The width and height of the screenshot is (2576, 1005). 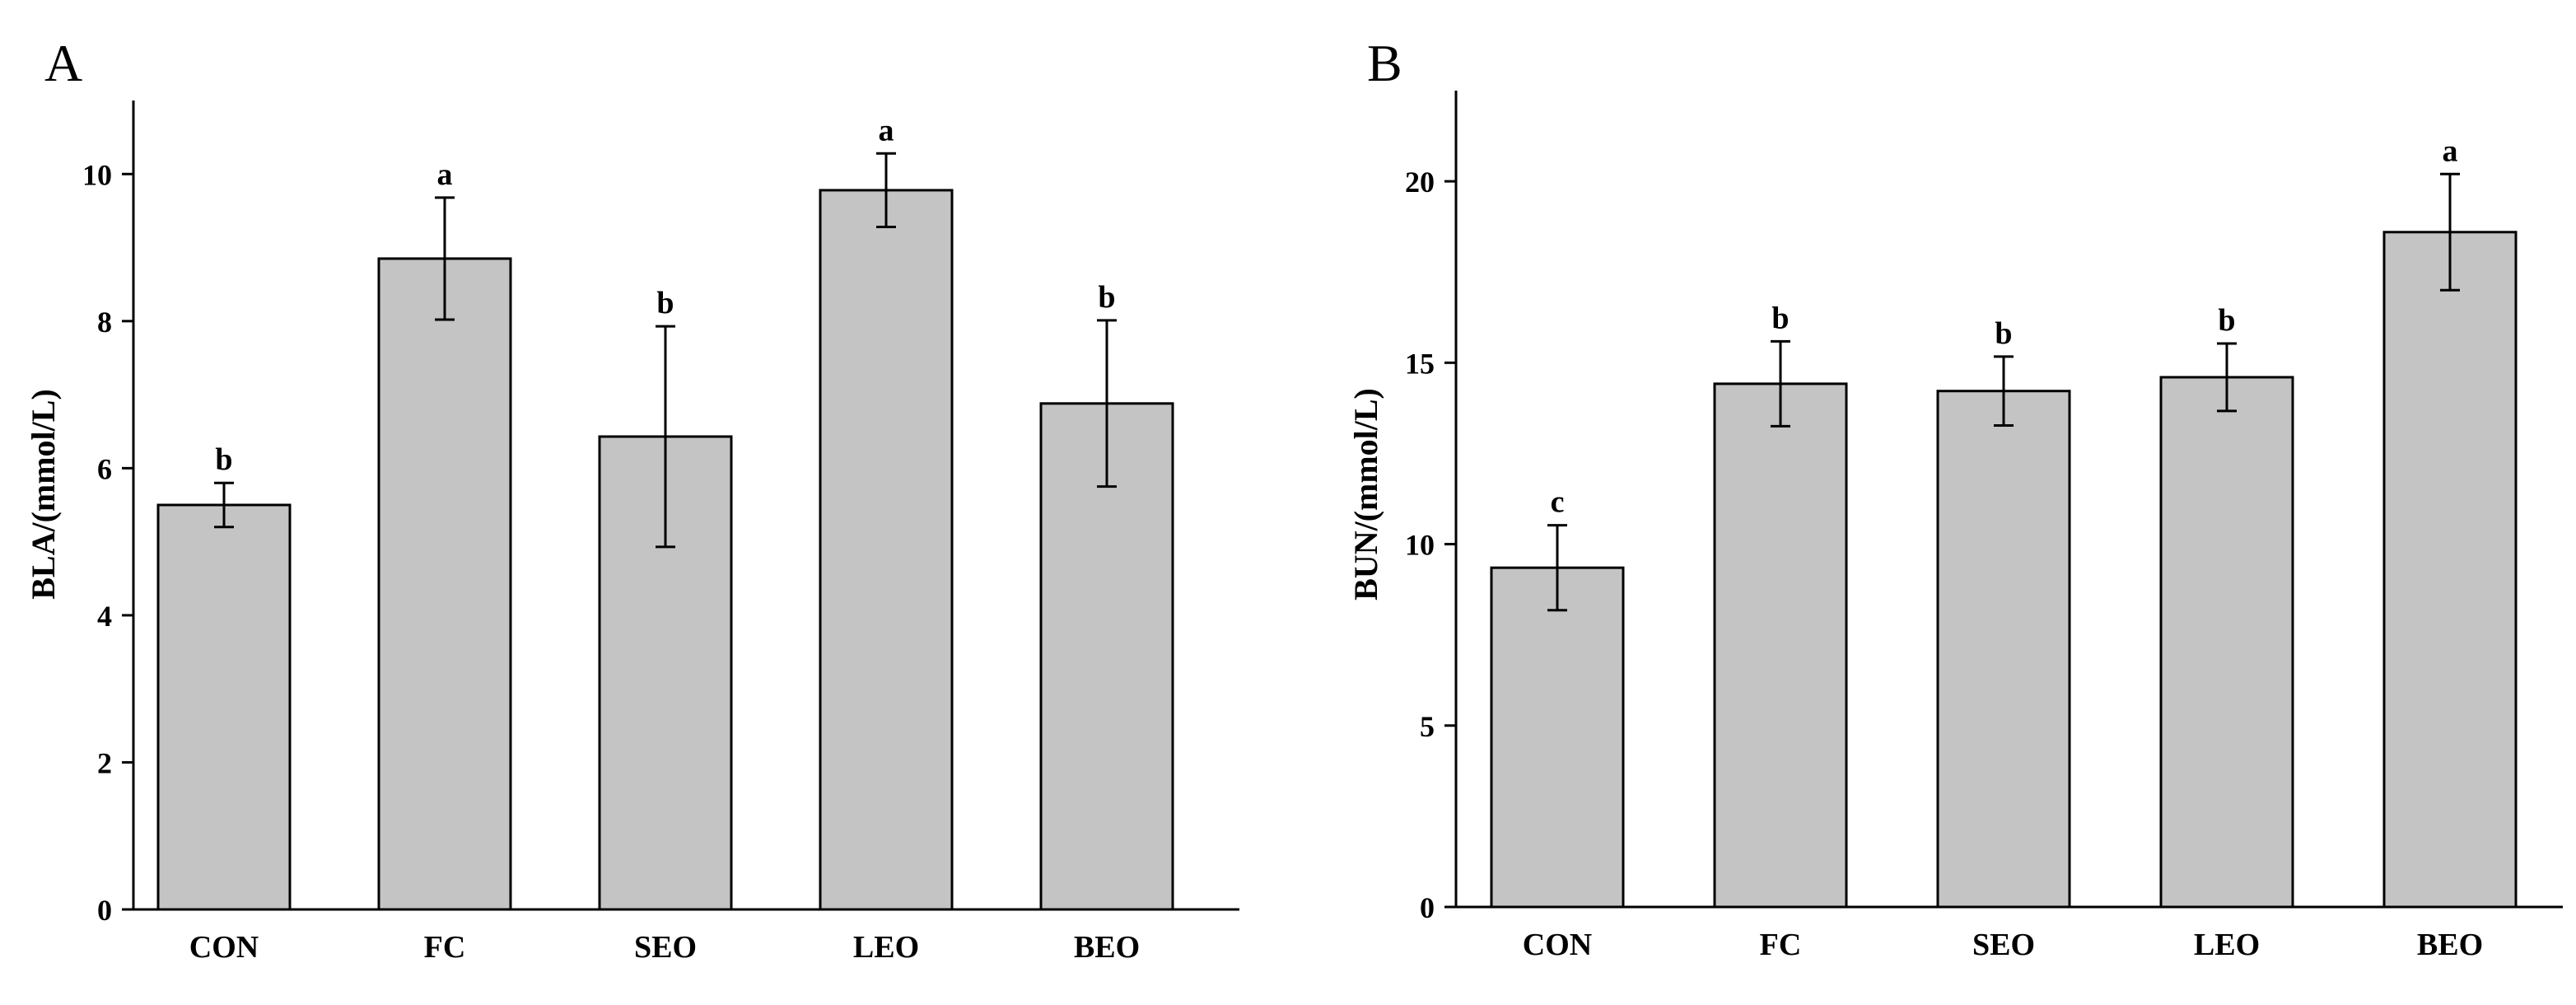 What do you see at coordinates (63, 63) in the screenshot?
I see `panel-letter-a: A` at bounding box center [63, 63].